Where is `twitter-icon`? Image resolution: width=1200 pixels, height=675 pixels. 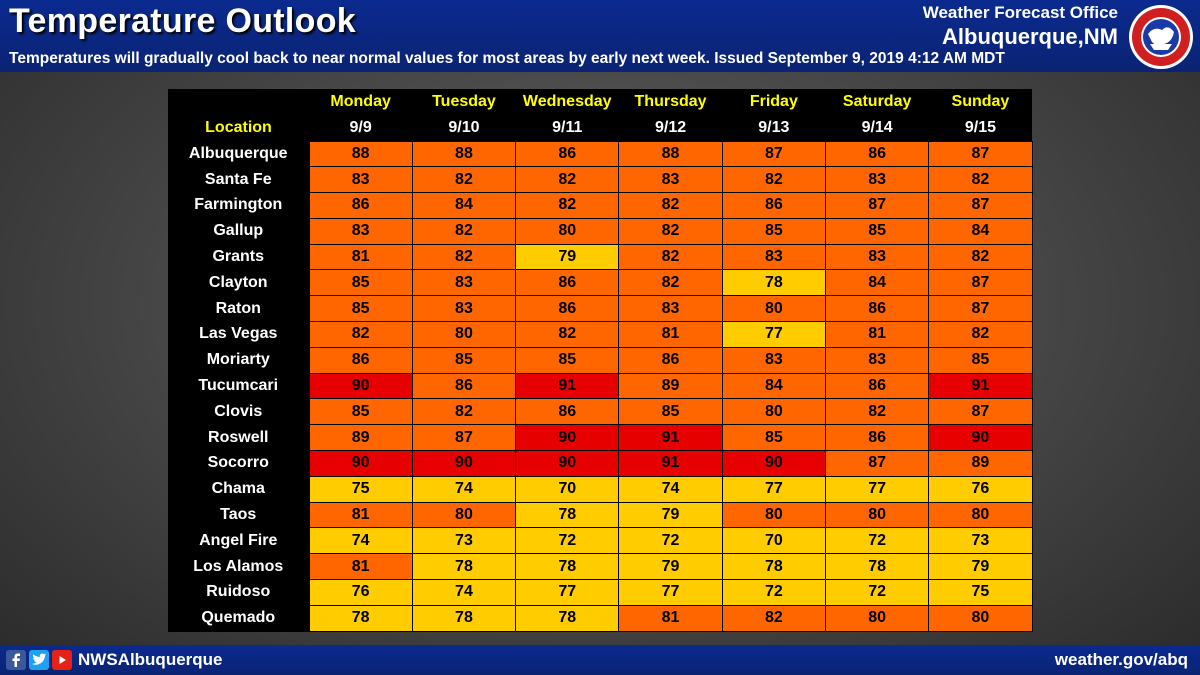
twitter-icon is located at coordinates (39, 660).